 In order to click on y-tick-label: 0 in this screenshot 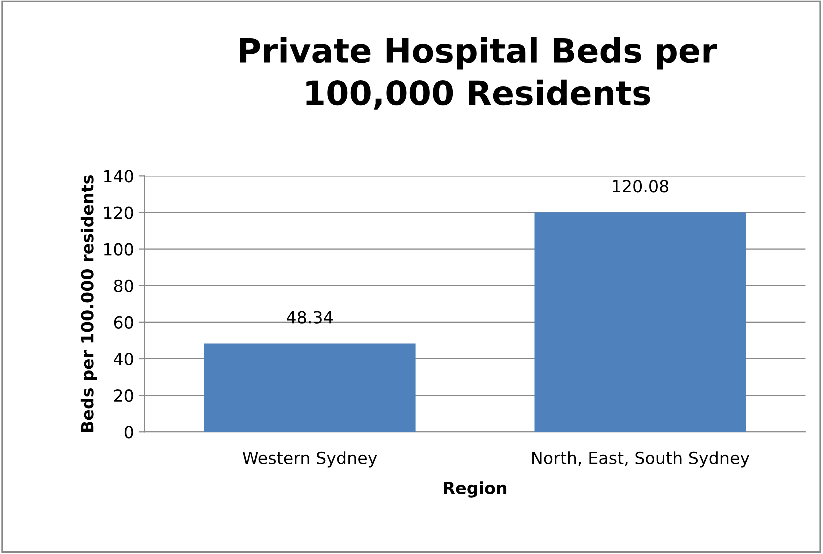, I will do `click(129, 432)`.